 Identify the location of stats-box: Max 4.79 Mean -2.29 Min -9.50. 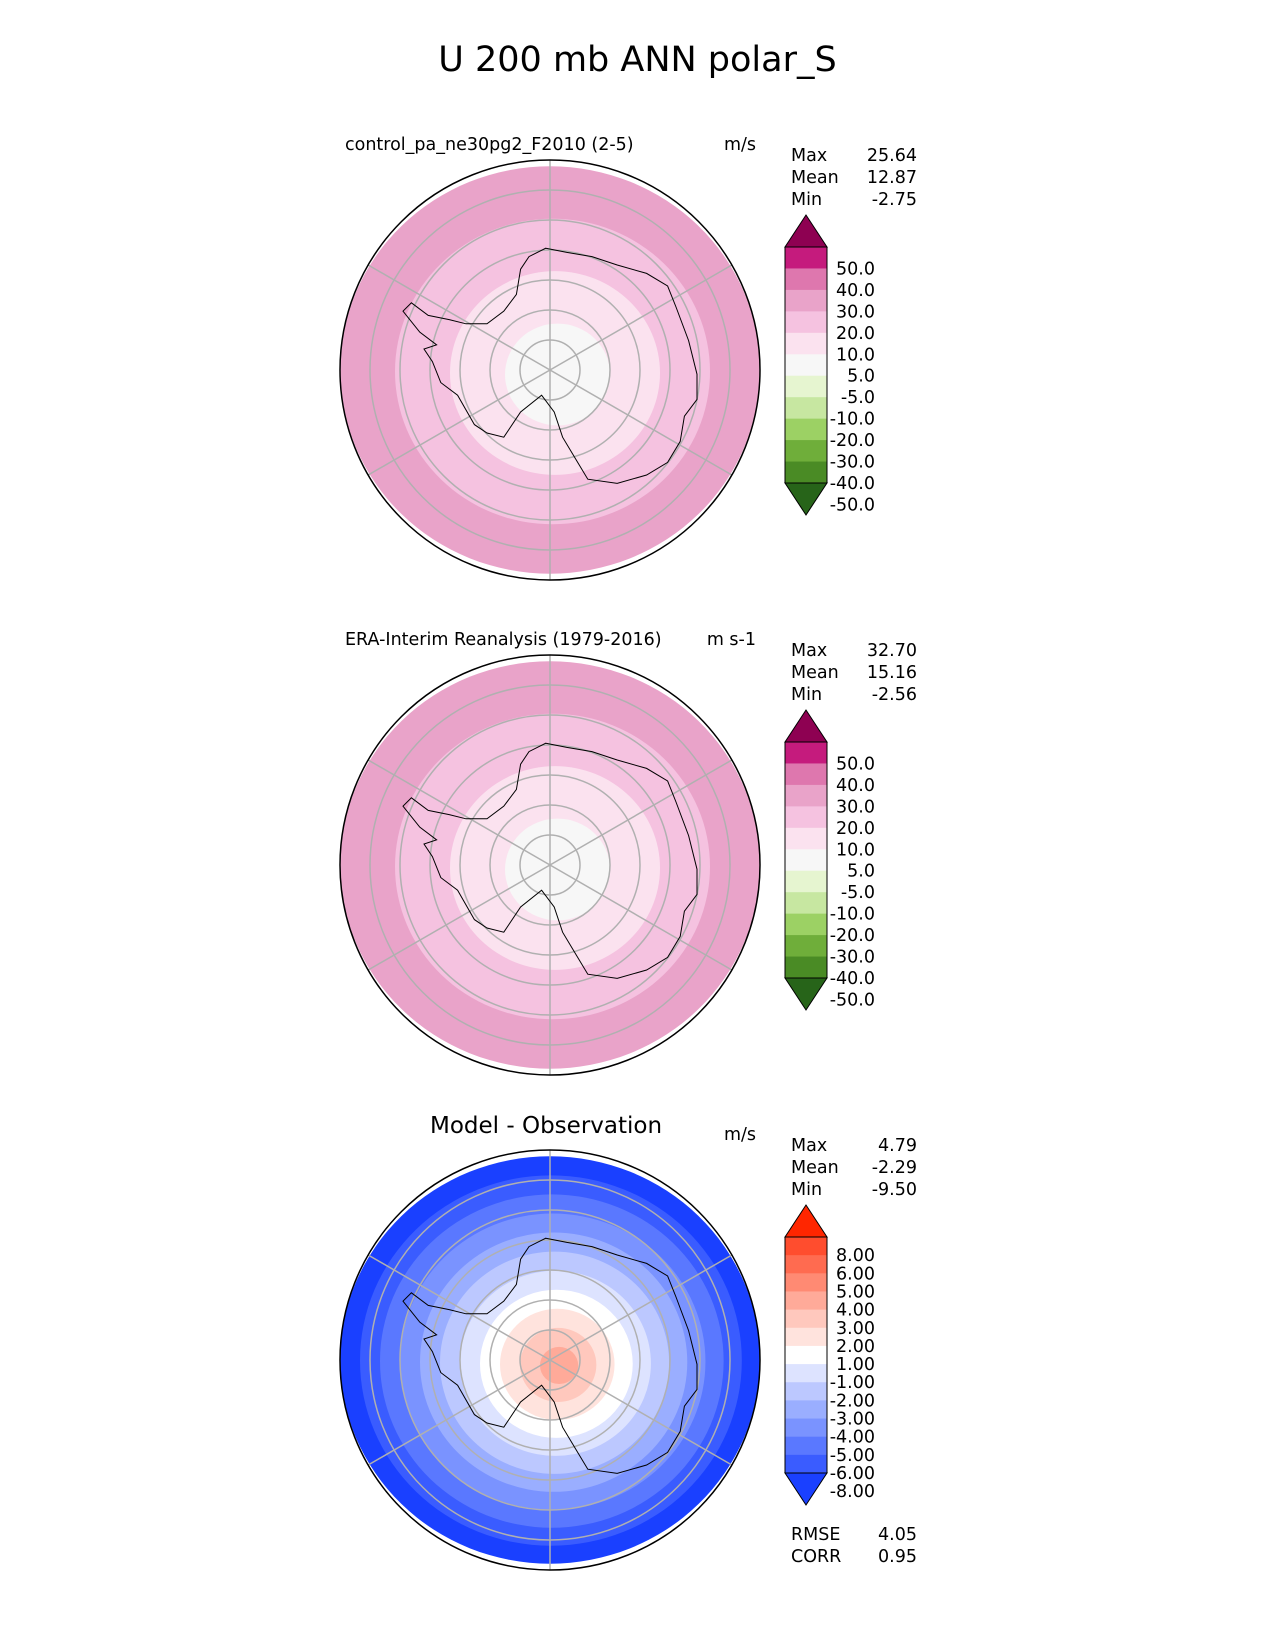
(854, 1168).